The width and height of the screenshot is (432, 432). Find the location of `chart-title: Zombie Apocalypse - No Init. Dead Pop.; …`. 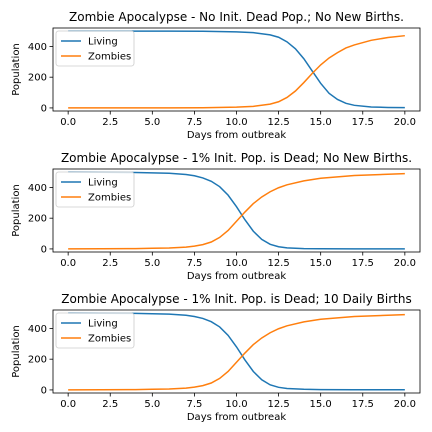

chart-title: Zombie Apocalypse - No Init. Dead Pop.; … is located at coordinates (236, 17).